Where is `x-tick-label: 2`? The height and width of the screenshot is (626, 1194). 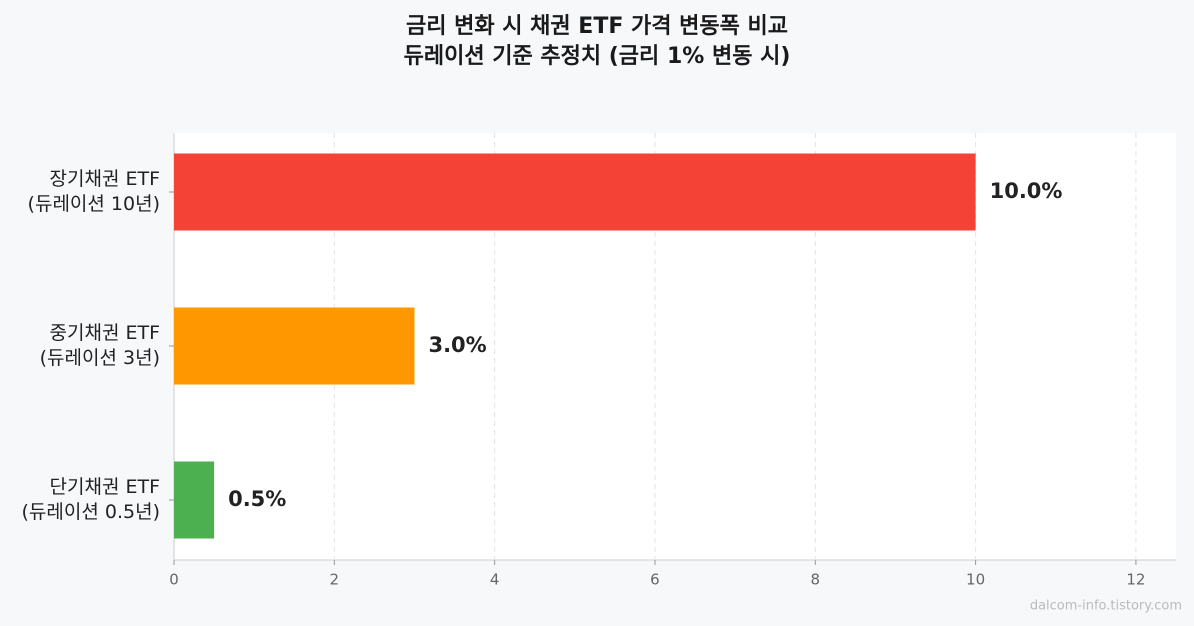
x-tick-label: 2 is located at coordinates (335, 580).